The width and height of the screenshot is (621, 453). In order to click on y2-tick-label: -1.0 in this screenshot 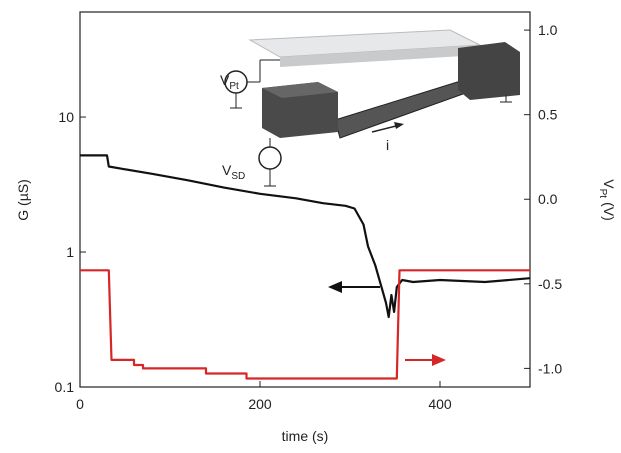, I will do `click(550, 368)`.